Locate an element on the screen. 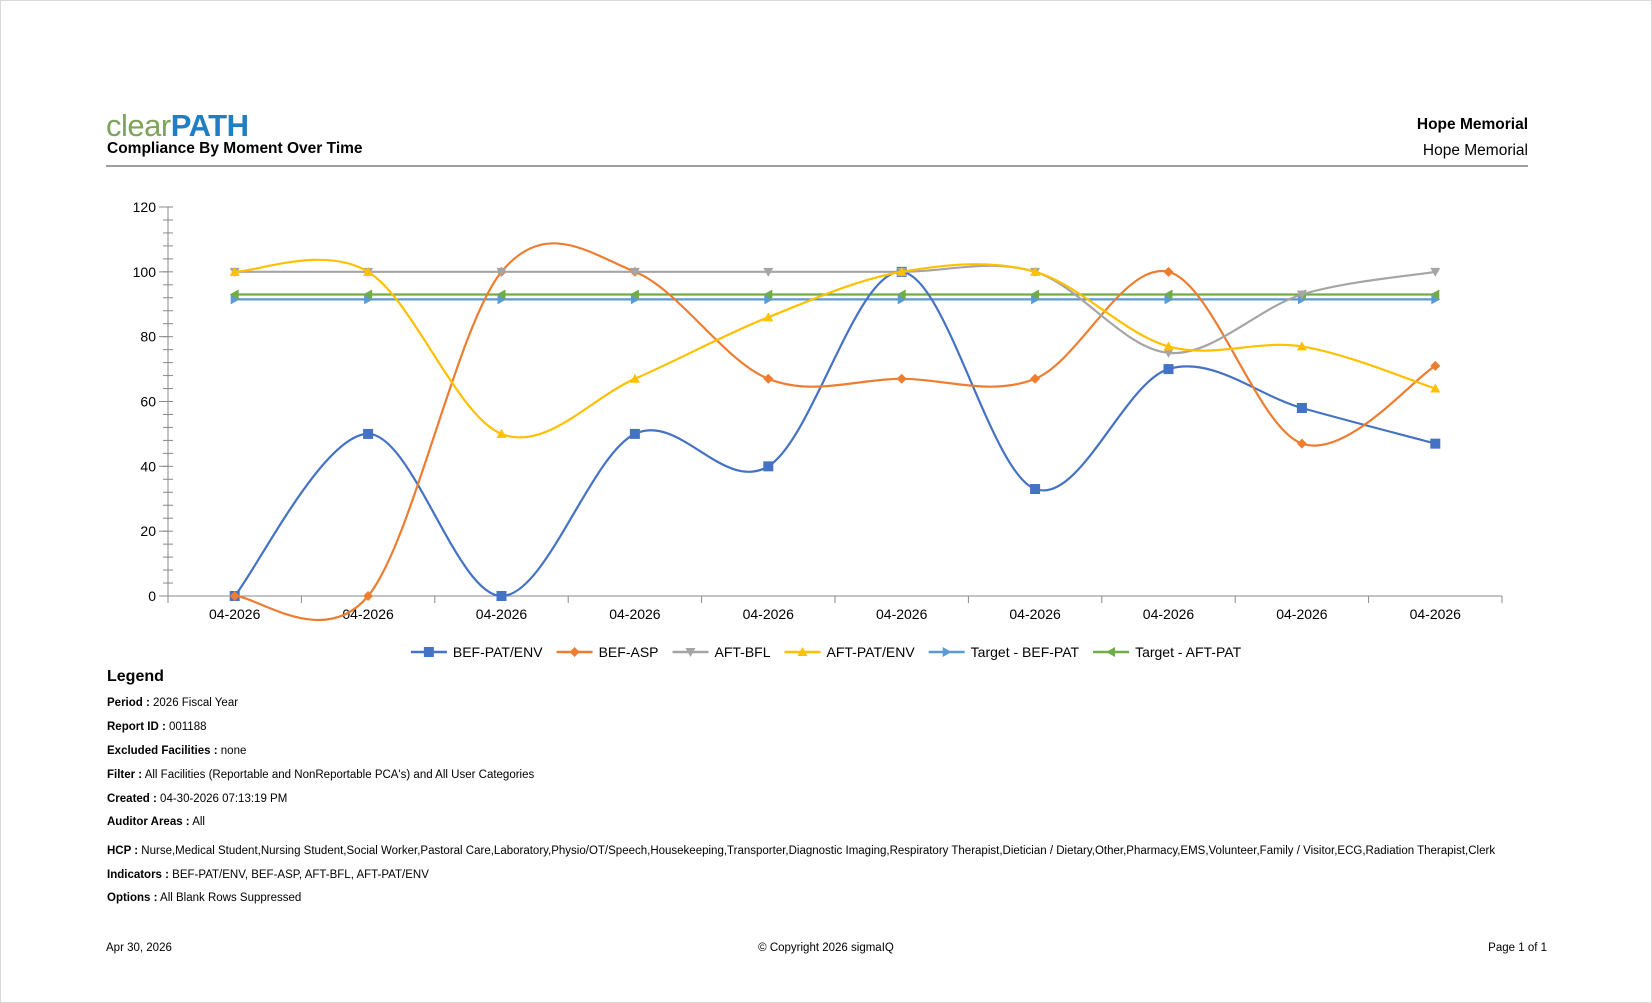  y-tick-label: 40 is located at coordinates (148, 466).